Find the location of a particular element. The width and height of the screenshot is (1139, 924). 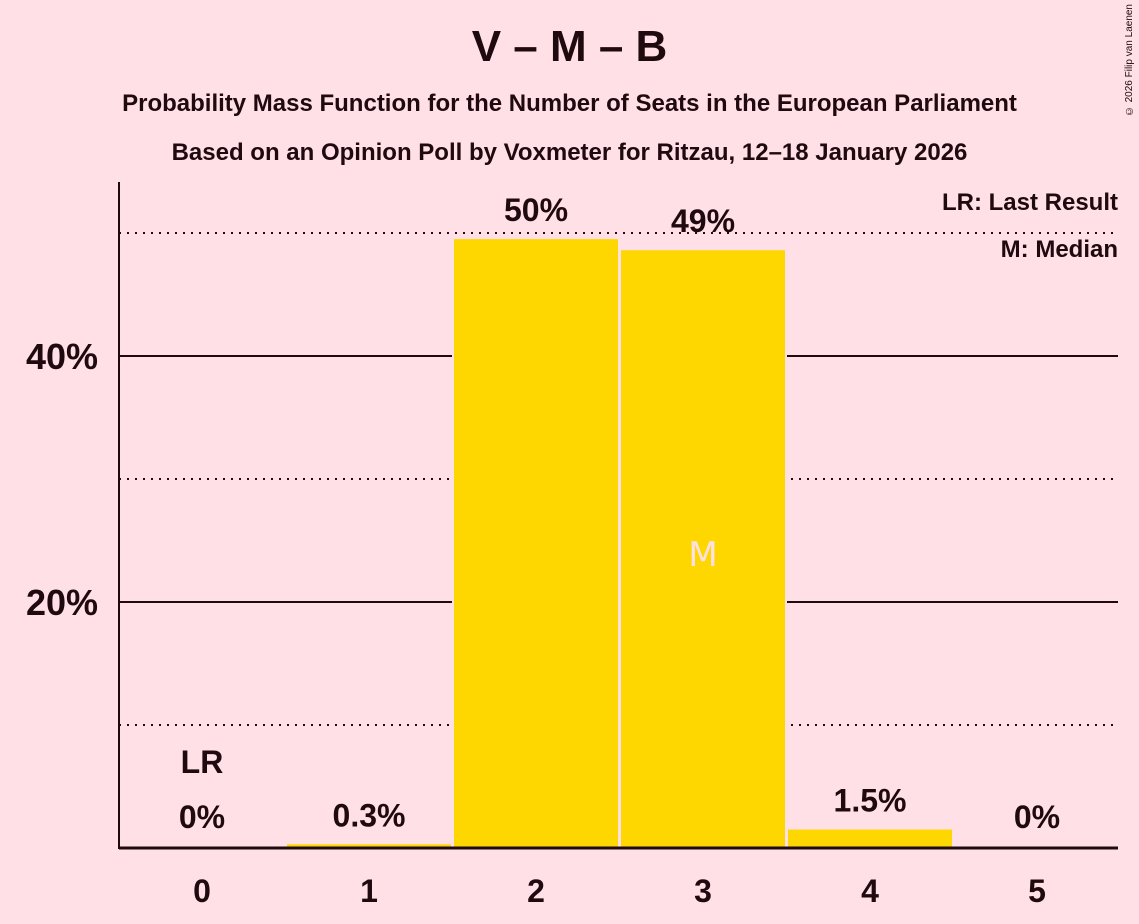

x-tick-label: 1 is located at coordinates (369, 891).